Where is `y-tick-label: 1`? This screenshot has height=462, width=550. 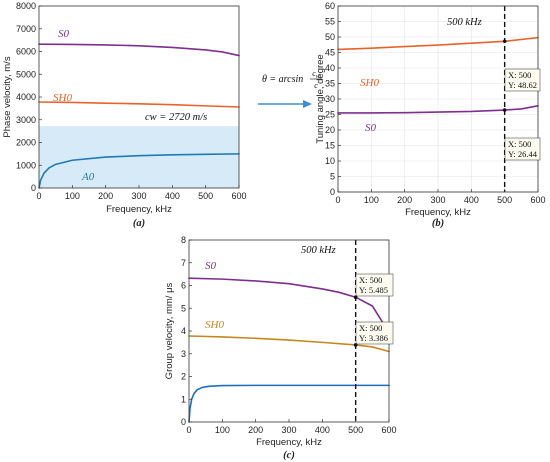 y-tick-label: 1 is located at coordinates (183, 399).